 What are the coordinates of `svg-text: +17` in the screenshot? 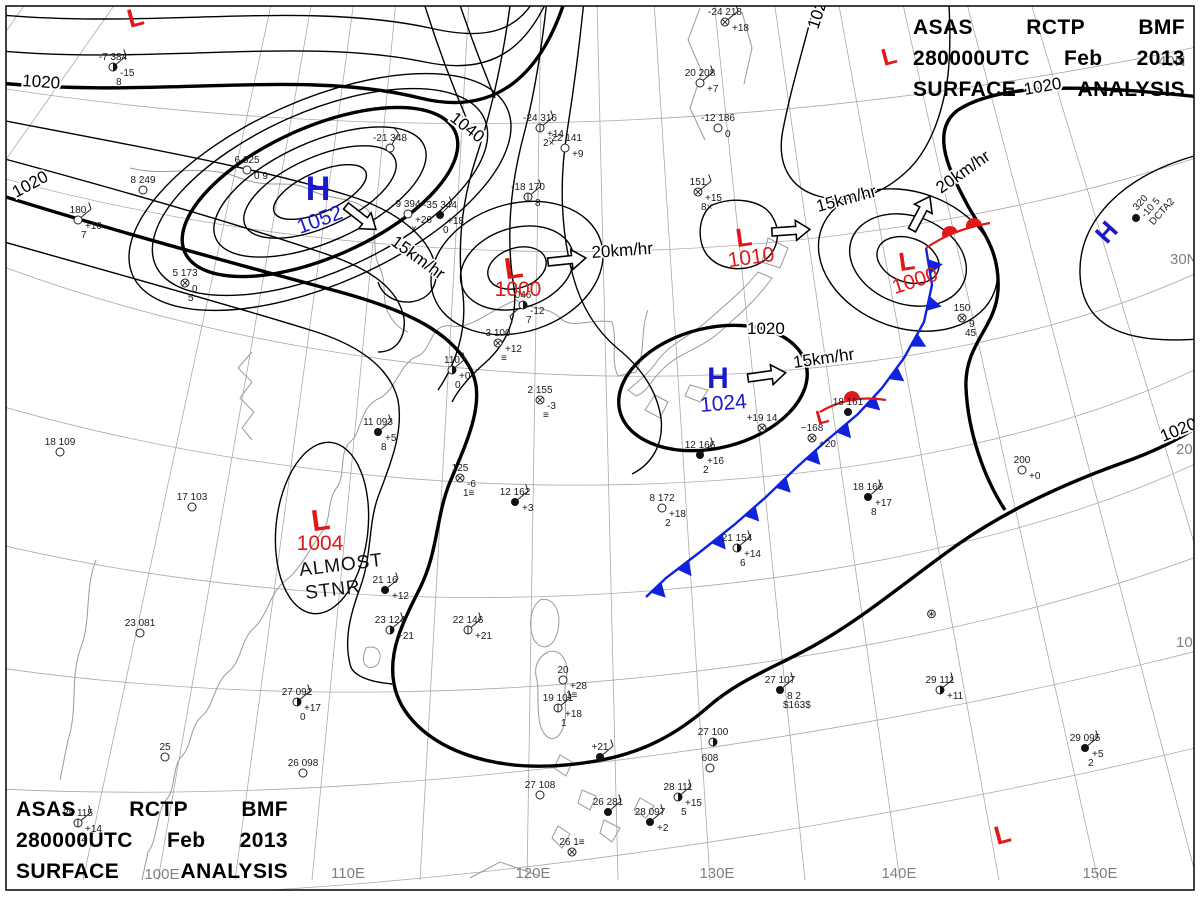 It's located at (312, 708).